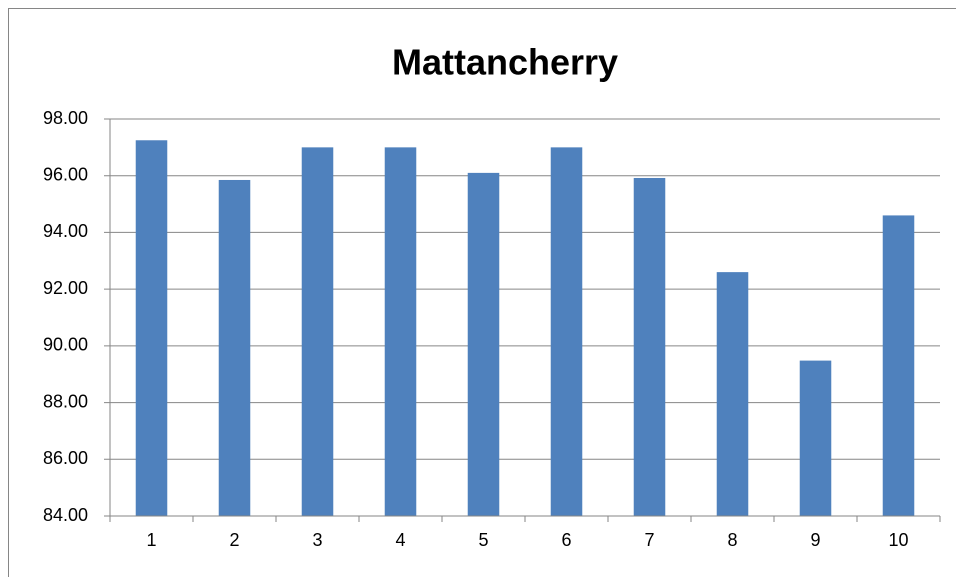 The height and width of the screenshot is (577, 956). I want to click on y-tick-label: 92.00, so click(65, 288).